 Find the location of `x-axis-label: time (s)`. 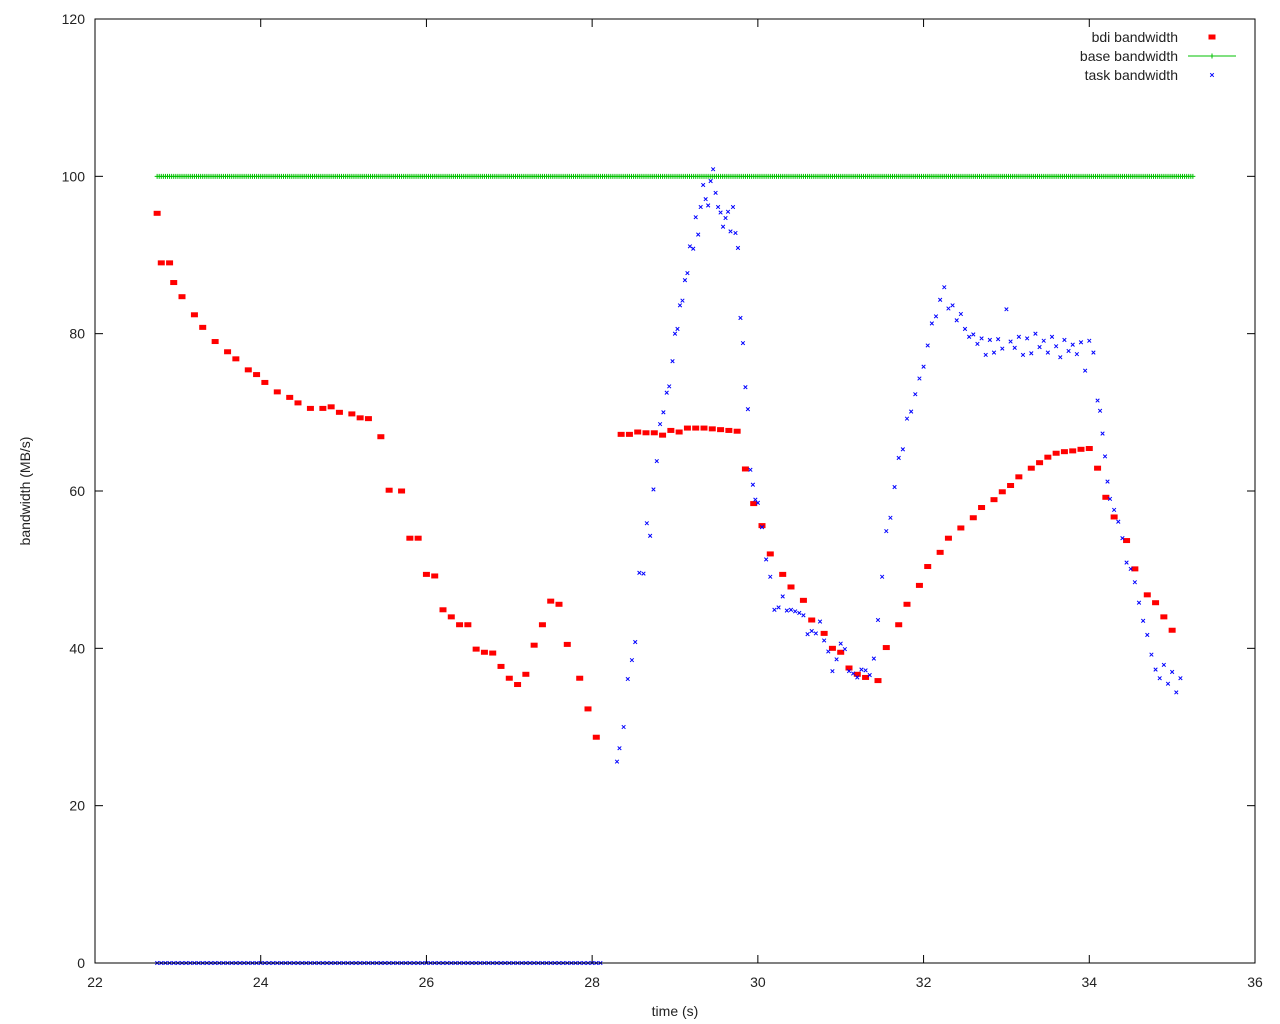

x-axis-label: time (s) is located at coordinates (675, 1011).